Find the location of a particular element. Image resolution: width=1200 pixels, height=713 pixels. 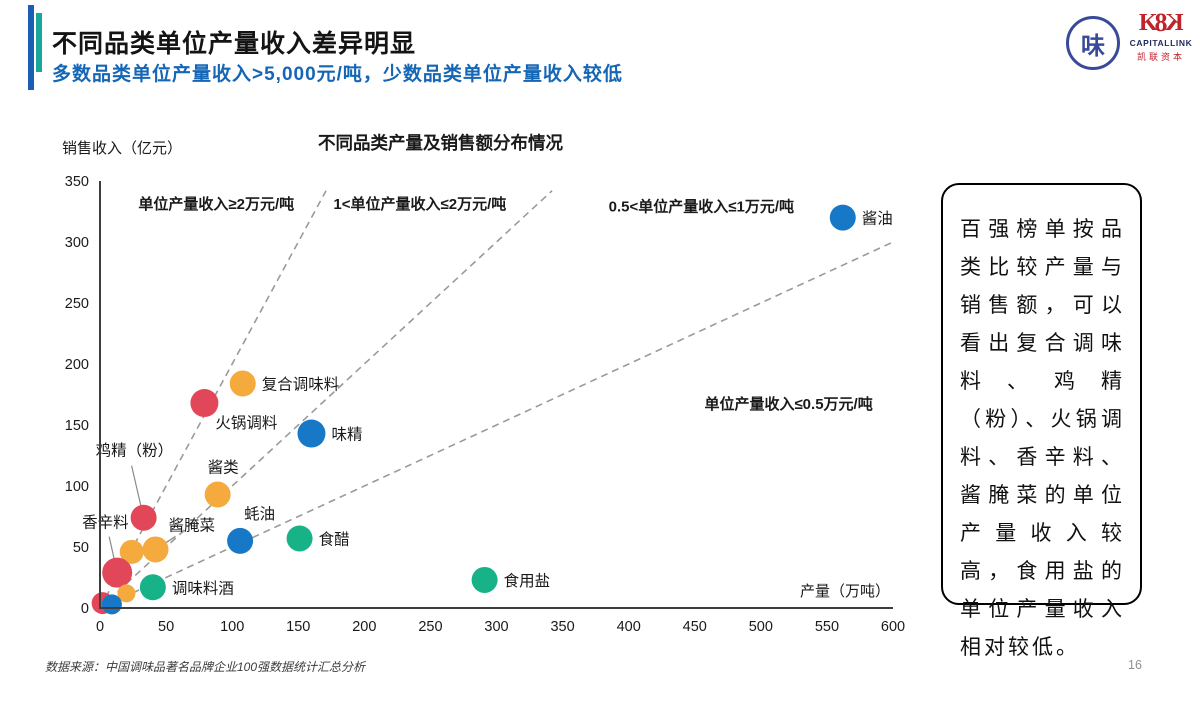

x-tick-300: 300 is located at coordinates (496, 627).